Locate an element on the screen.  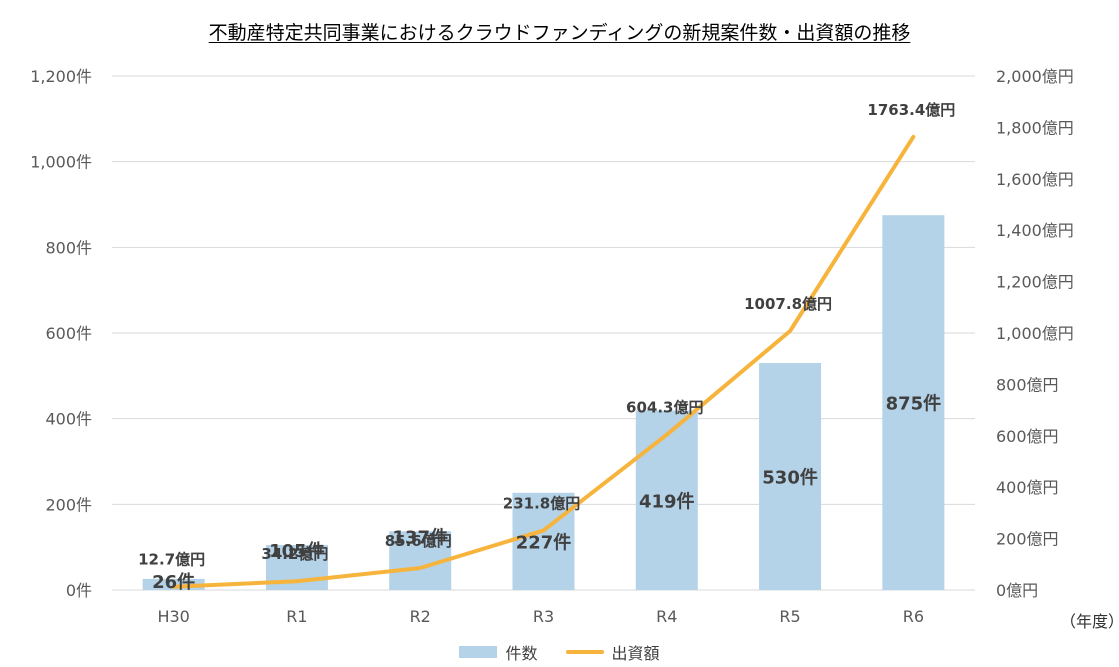
legend-label-amount: 出資額 is located at coordinates (635, 653).